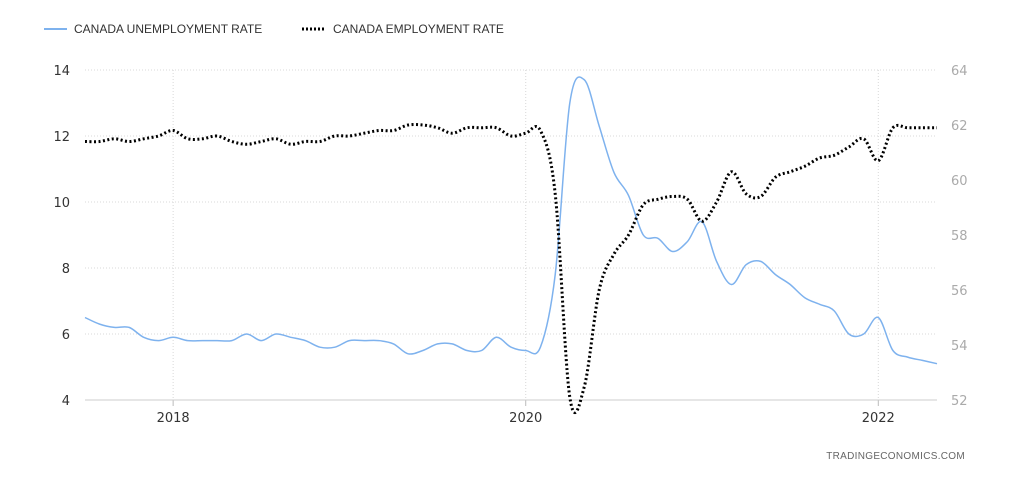  Describe the element at coordinates (959, 401) in the screenshot. I see `y-right-tick-label: 52` at that location.